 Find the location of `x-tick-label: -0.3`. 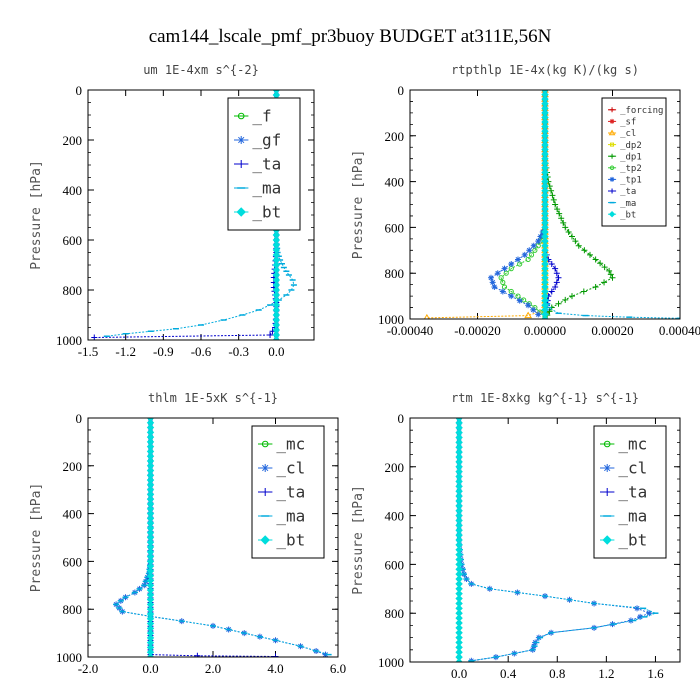

x-tick-label: -0.3 is located at coordinates (238, 351).